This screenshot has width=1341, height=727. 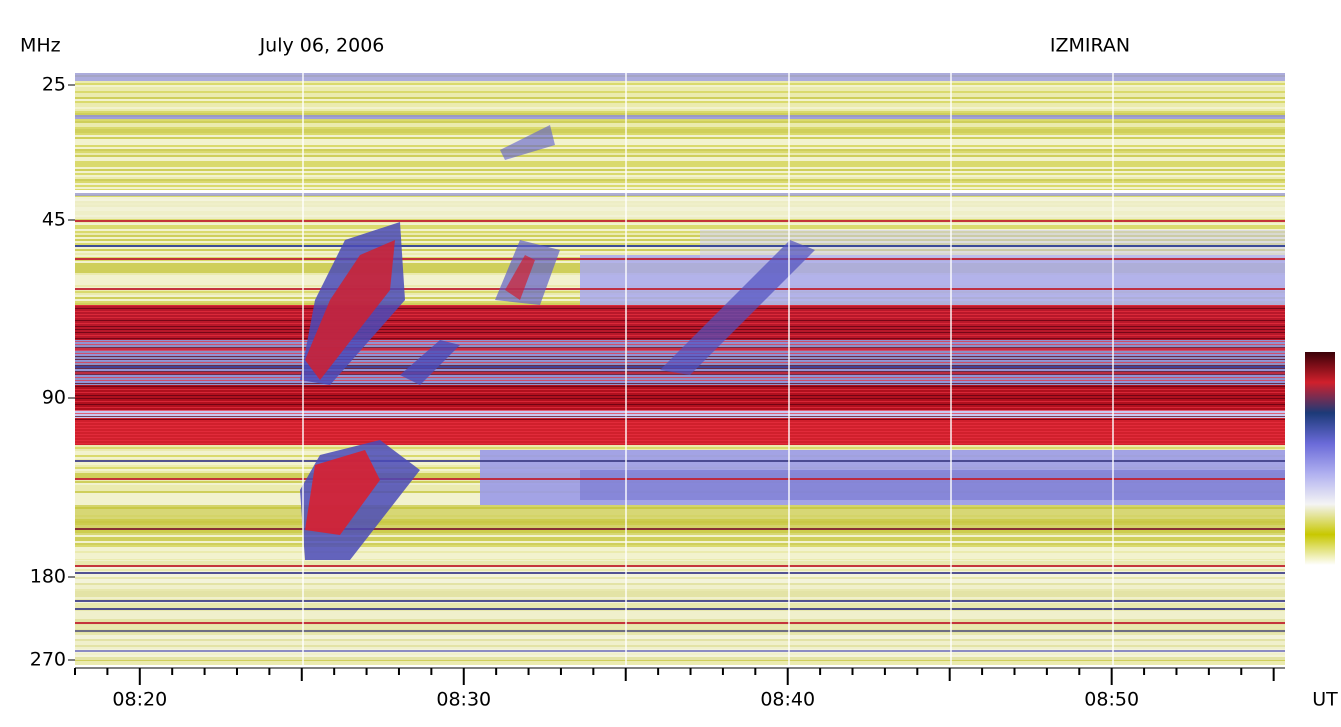 I want to click on y-tick-label: 45, so click(x=54, y=220).